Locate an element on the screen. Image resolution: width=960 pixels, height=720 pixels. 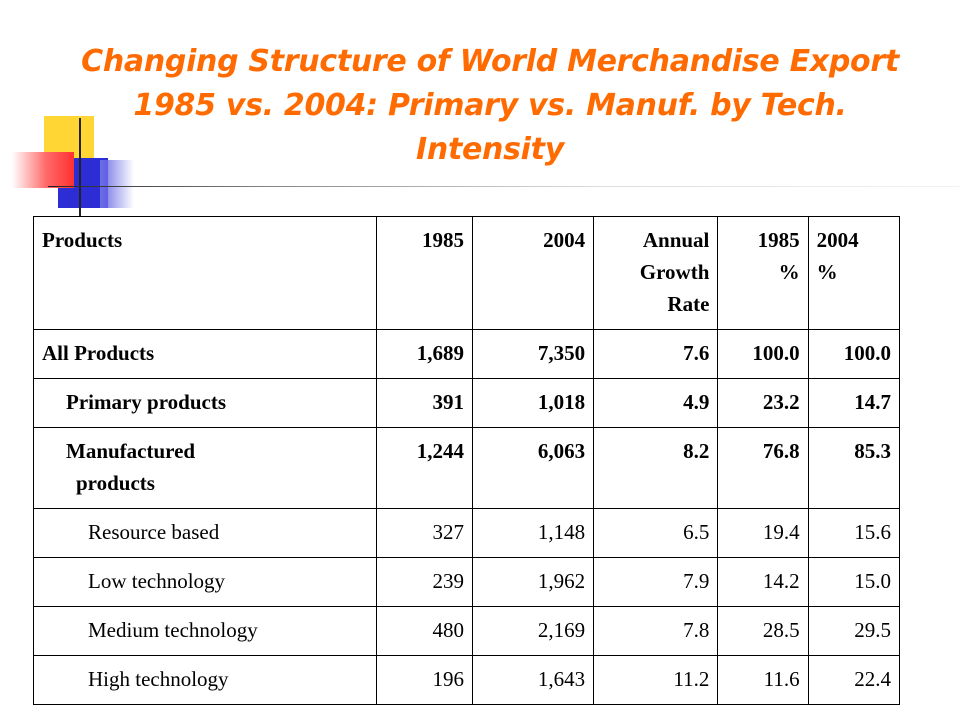
header-growth-line2: Growth is located at coordinates (674, 272).